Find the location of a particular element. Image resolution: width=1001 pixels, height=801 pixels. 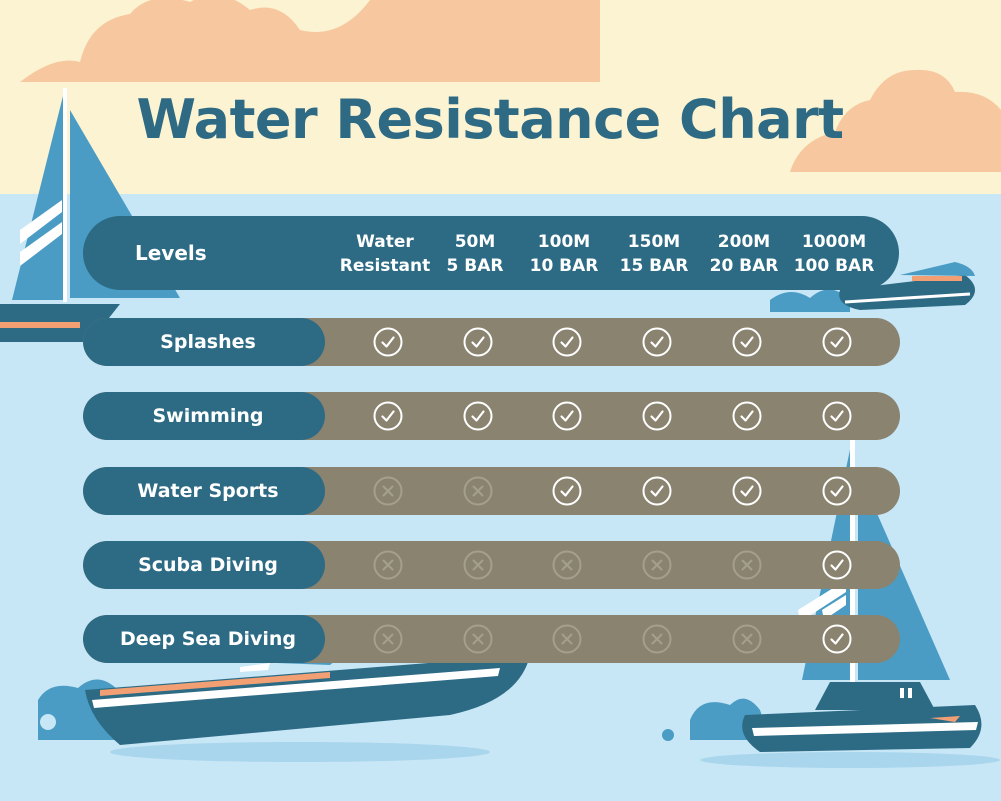

table-row: Deep Sea Diving is located at coordinates (491, 639).